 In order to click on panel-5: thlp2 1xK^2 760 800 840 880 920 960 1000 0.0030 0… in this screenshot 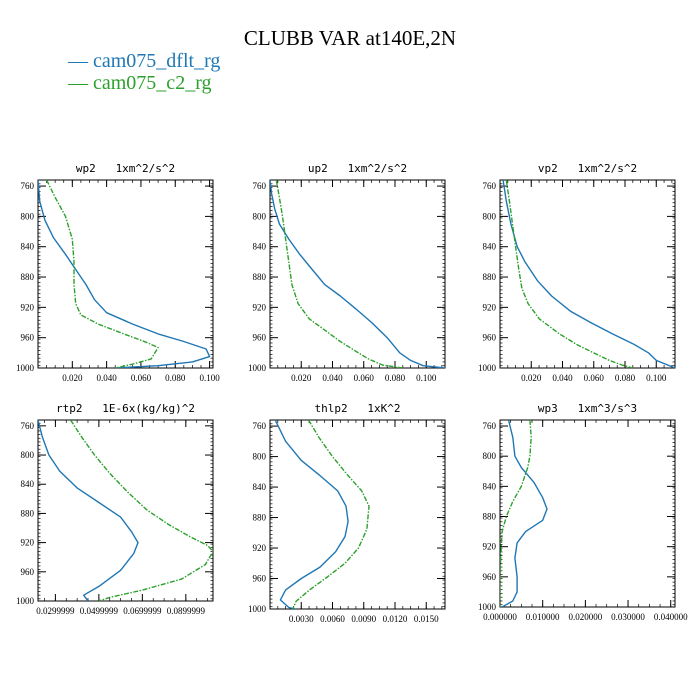, I will do `click(347, 513)`.